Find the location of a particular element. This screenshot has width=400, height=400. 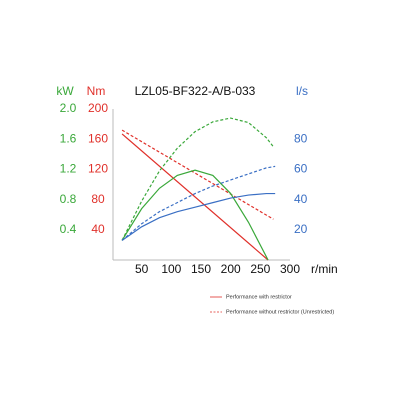

x-tick-label: 250 is located at coordinates (260, 269).